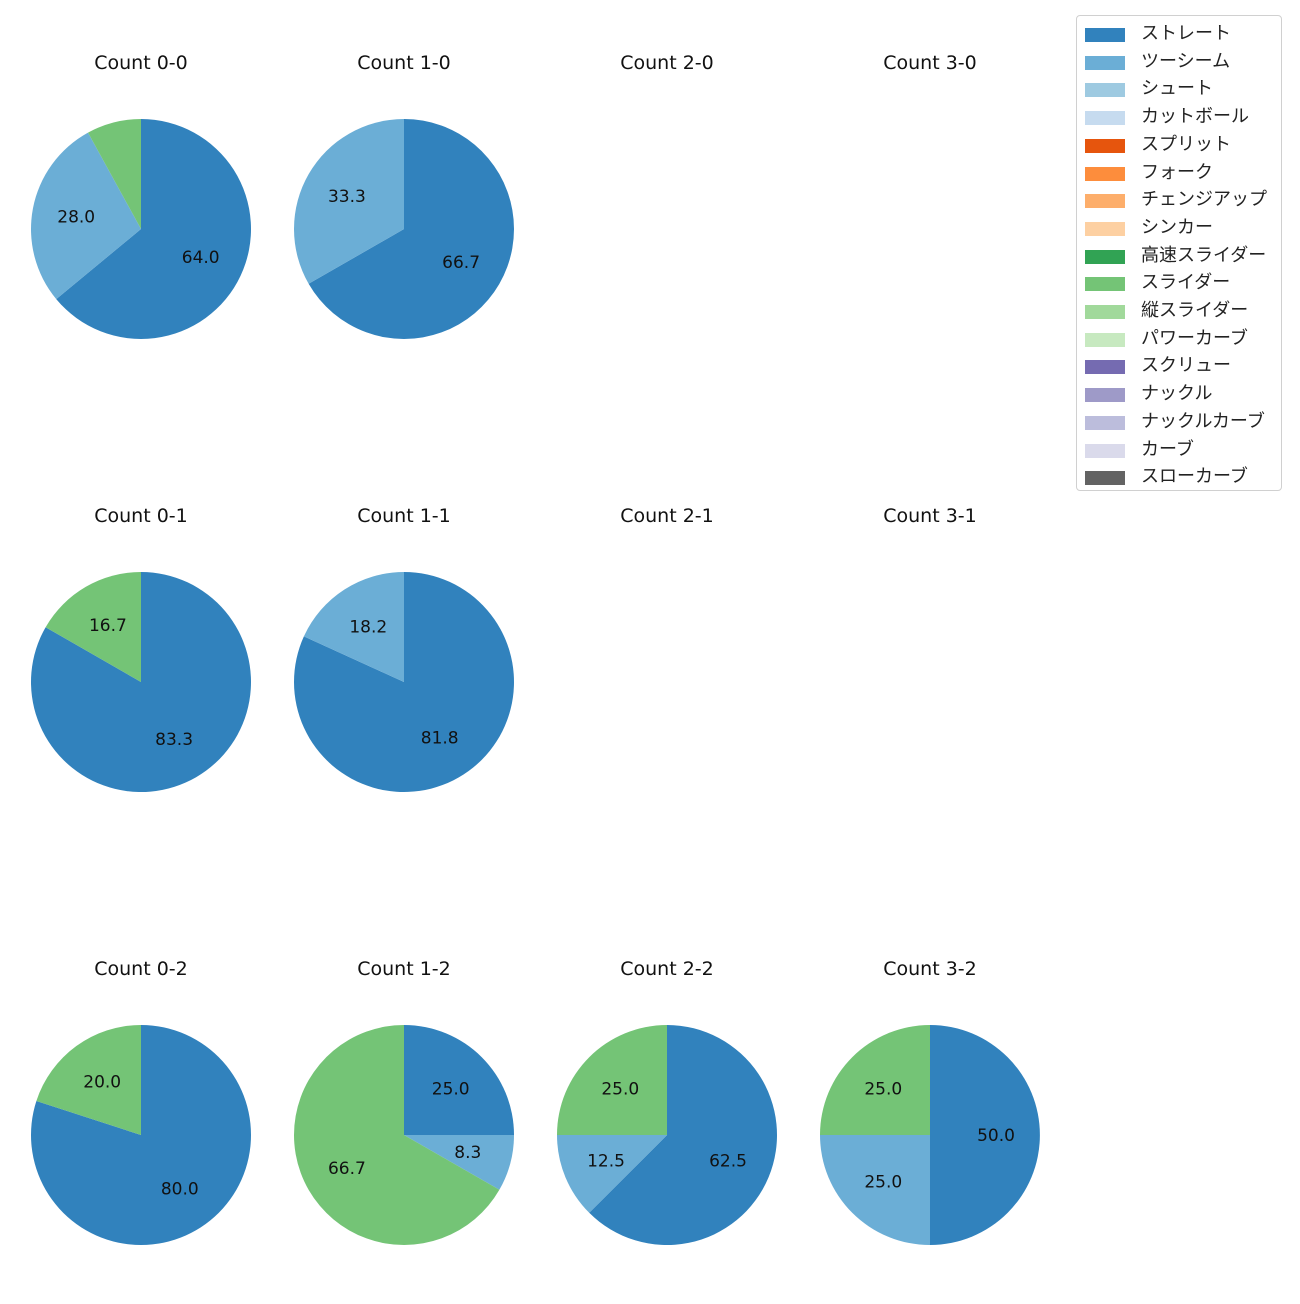 The height and width of the screenshot is (1304, 1300). I want to click on legend-item: ナックルカーブ, so click(1180, 422).